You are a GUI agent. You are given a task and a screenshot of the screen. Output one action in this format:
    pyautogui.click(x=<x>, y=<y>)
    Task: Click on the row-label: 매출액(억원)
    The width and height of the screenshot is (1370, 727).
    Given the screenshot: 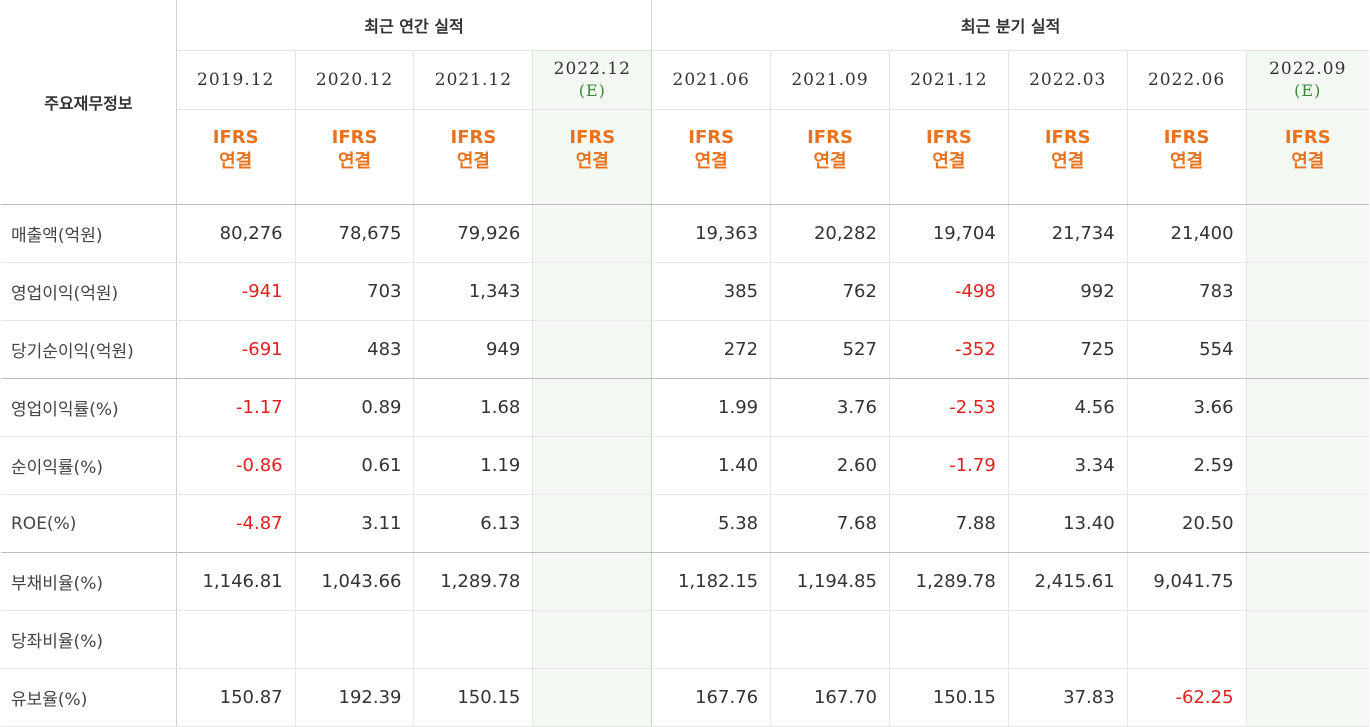 What is the action you would take?
    pyautogui.click(x=89, y=233)
    